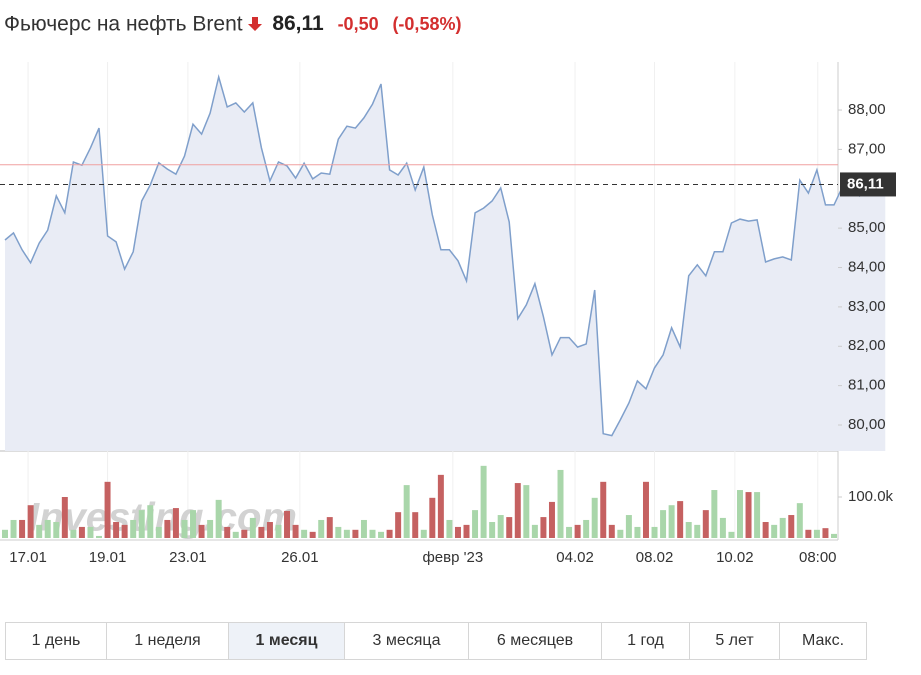 This screenshot has height=675, width=921. What do you see at coordinates (407, 641) in the screenshot?
I see `range-tab: 3 месяца` at bounding box center [407, 641].